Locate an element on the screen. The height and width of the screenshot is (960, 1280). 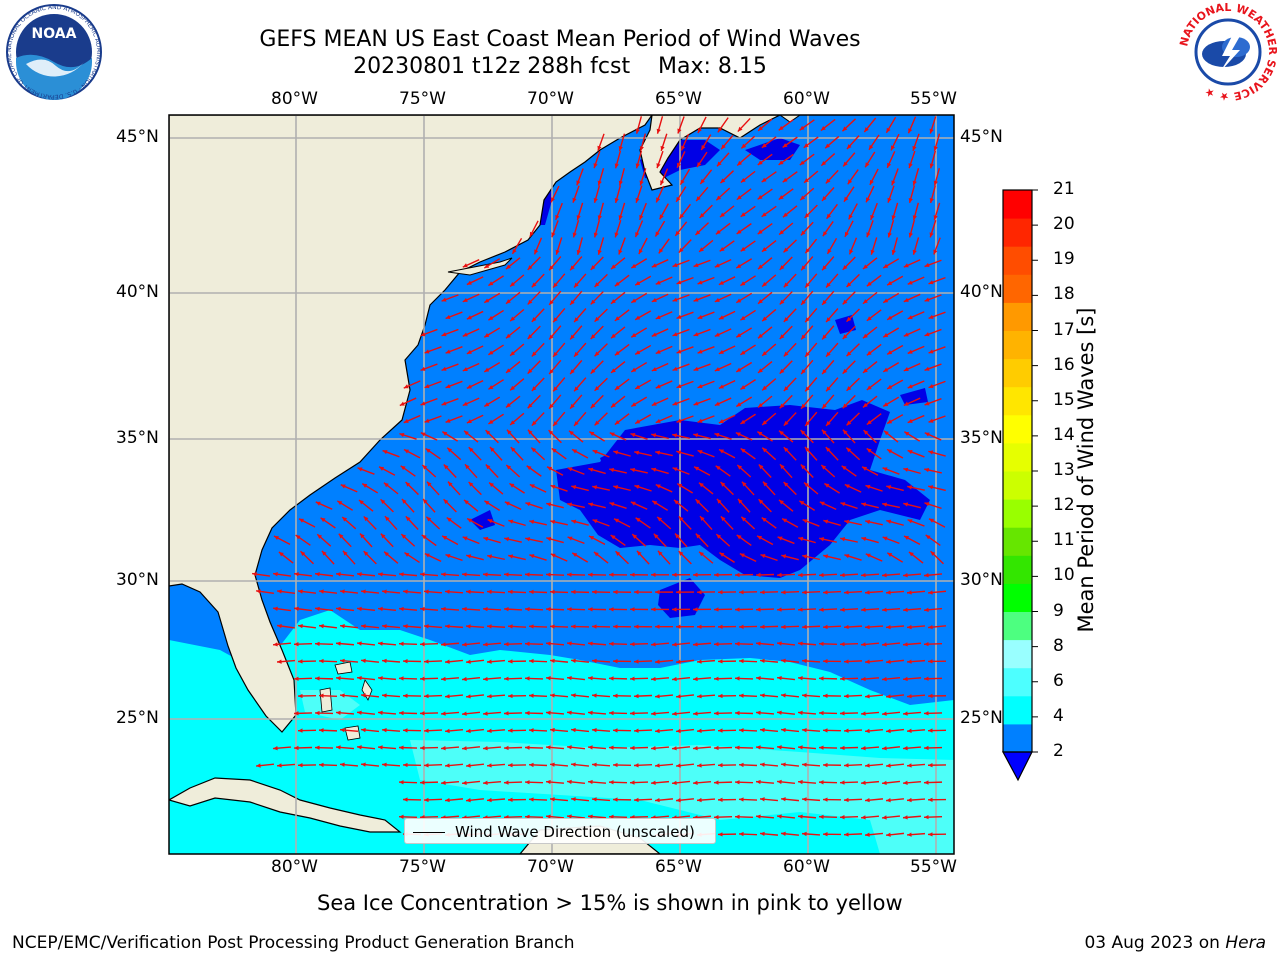
lon-label-top-55w: 55°W is located at coordinates (933, 99).